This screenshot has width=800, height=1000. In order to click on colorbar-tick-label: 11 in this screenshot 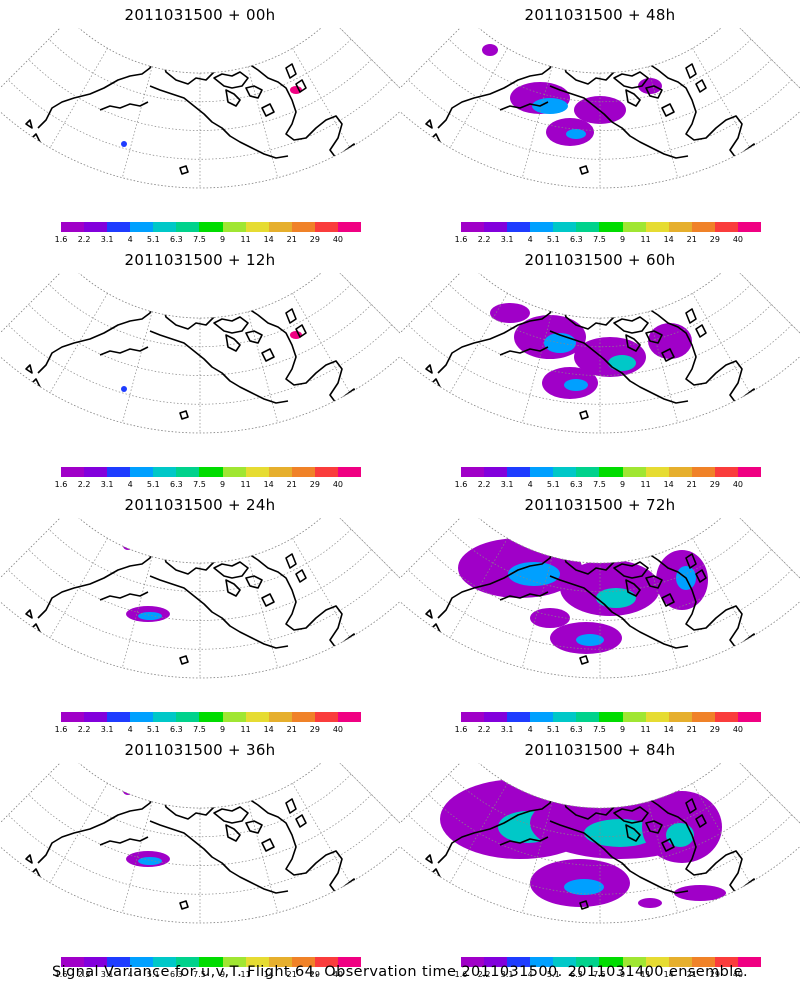, I will do `click(245, 974)`.